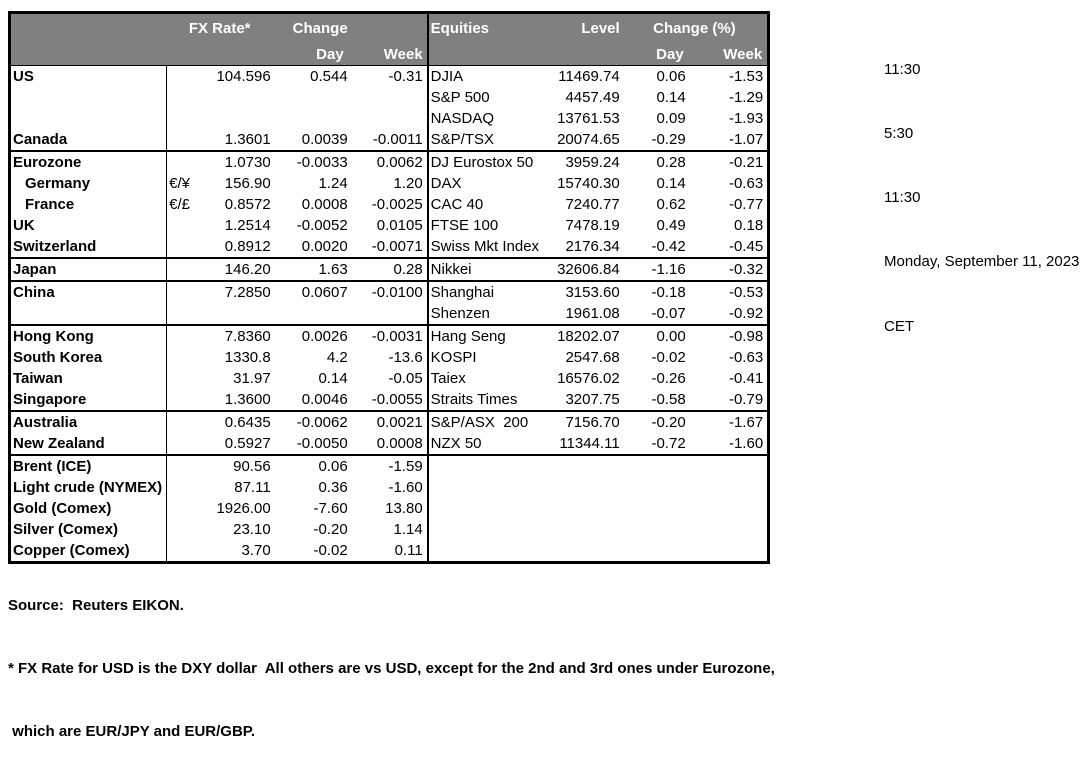 The width and height of the screenshot is (1084, 763). I want to click on fx-rate-cell: 23.10, so click(252, 529).